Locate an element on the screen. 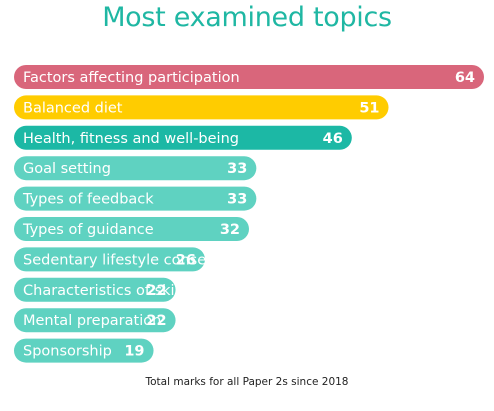  bar-value-types-of-guidance: 32 is located at coordinates (230, 230).